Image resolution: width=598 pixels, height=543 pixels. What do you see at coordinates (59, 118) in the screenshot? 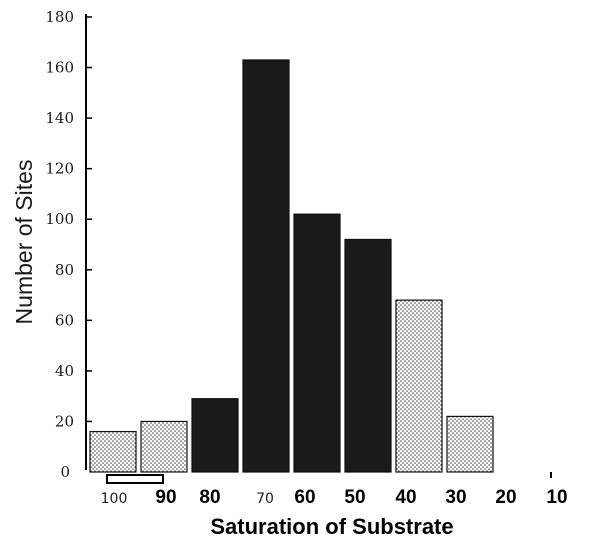
I see `y-tick-label: 140` at bounding box center [59, 118].